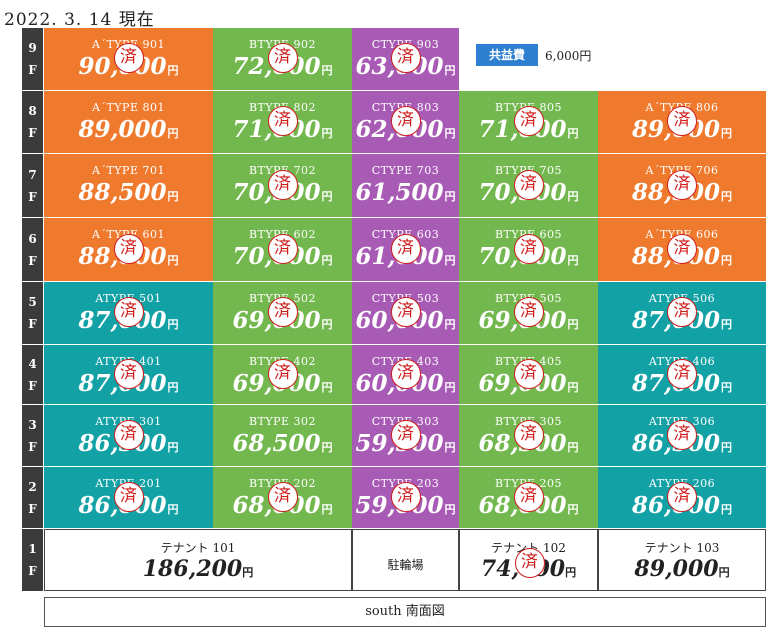 This screenshot has width=779, height=639. What do you see at coordinates (528, 122) in the screenshot?
I see `unit-cell: BTYPE 80571,000円済` at bounding box center [528, 122].